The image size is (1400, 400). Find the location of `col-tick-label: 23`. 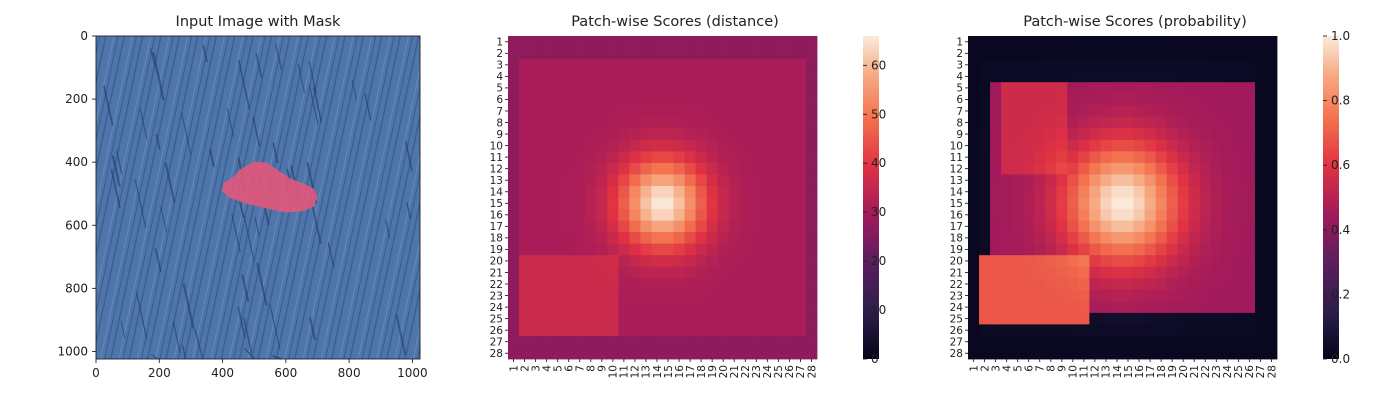

col-tick-label: 23 is located at coordinates (1217, 371).